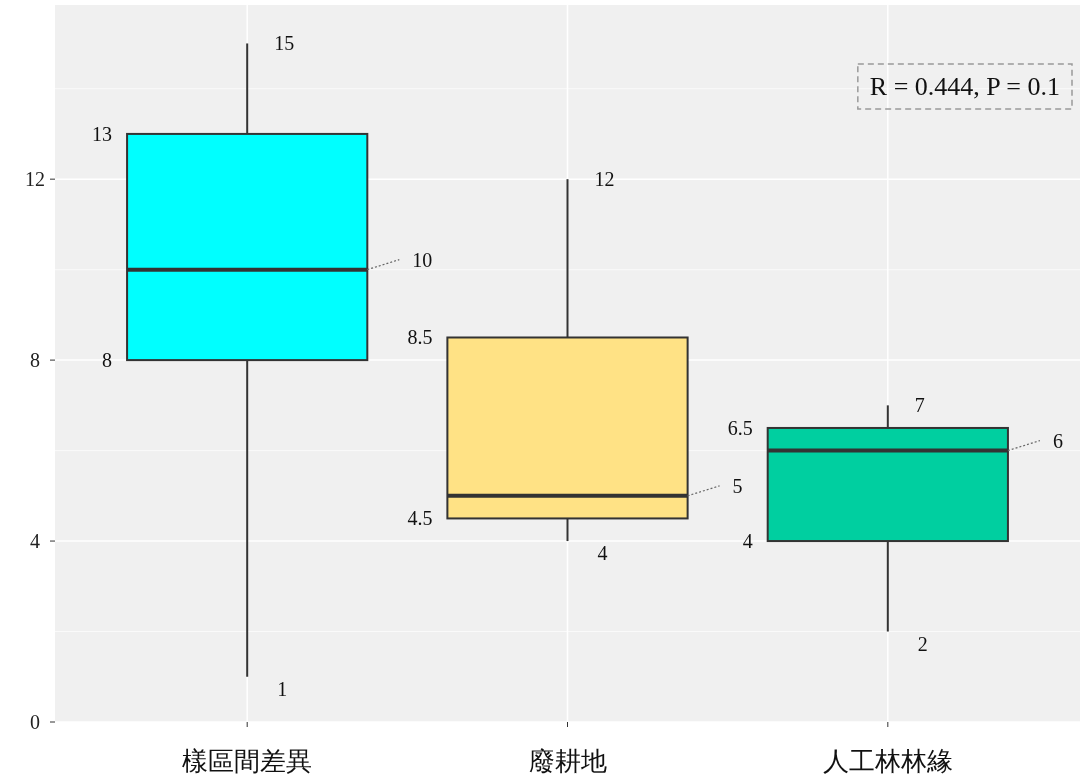 The width and height of the screenshot is (1083, 778). What do you see at coordinates (284, 43) in the screenshot?
I see `annotation: 15` at bounding box center [284, 43].